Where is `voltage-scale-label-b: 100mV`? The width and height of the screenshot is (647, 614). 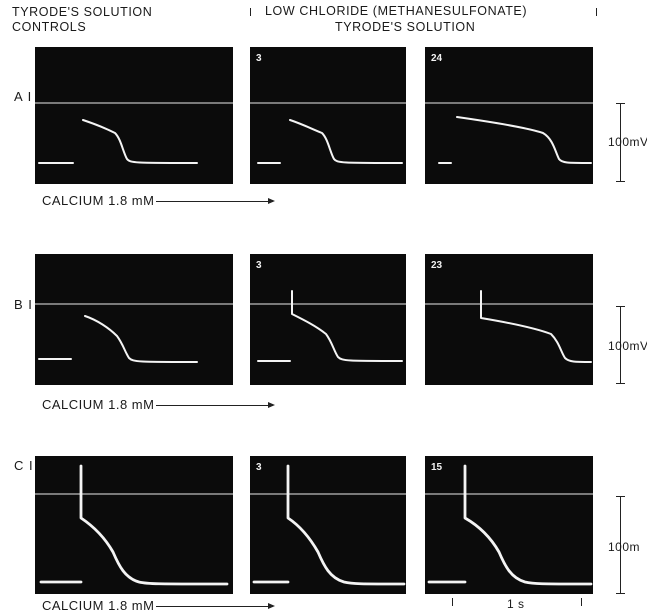
voltage-scale-label-b: 100mV is located at coordinates (627, 346).